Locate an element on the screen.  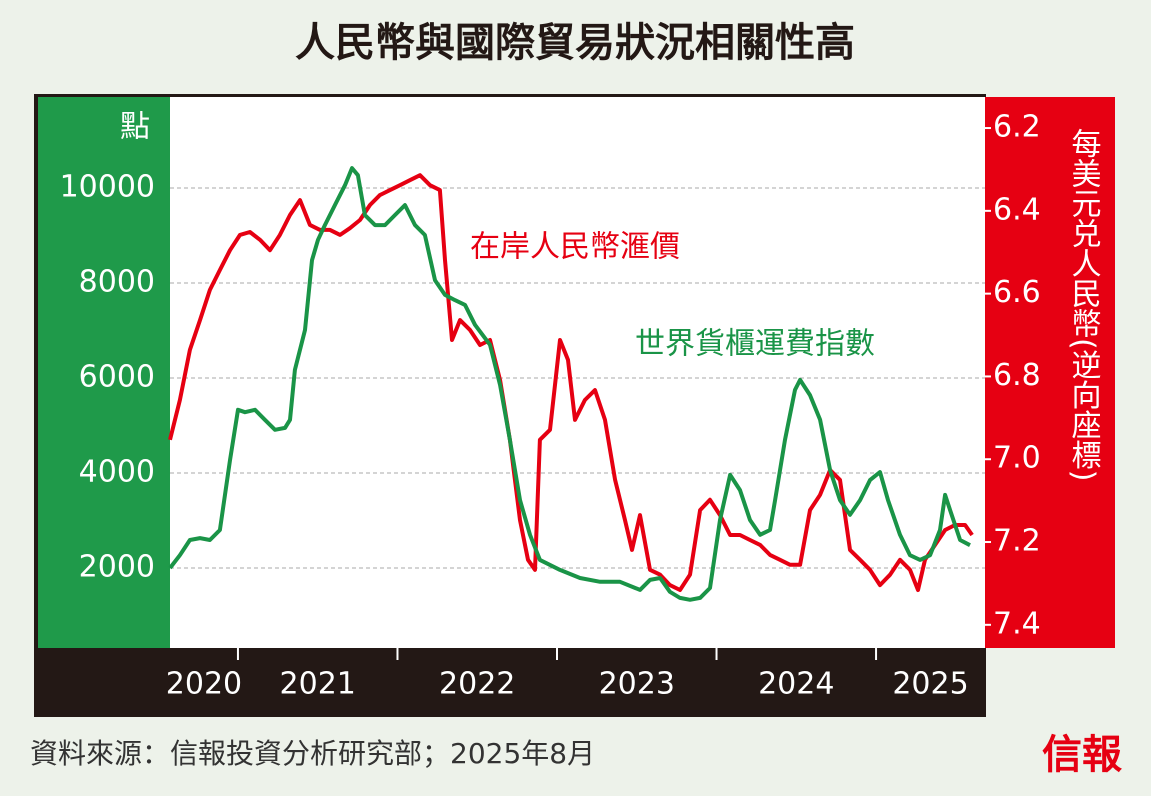
y2-tick-label: 6.8 is located at coordinates (1017, 375).